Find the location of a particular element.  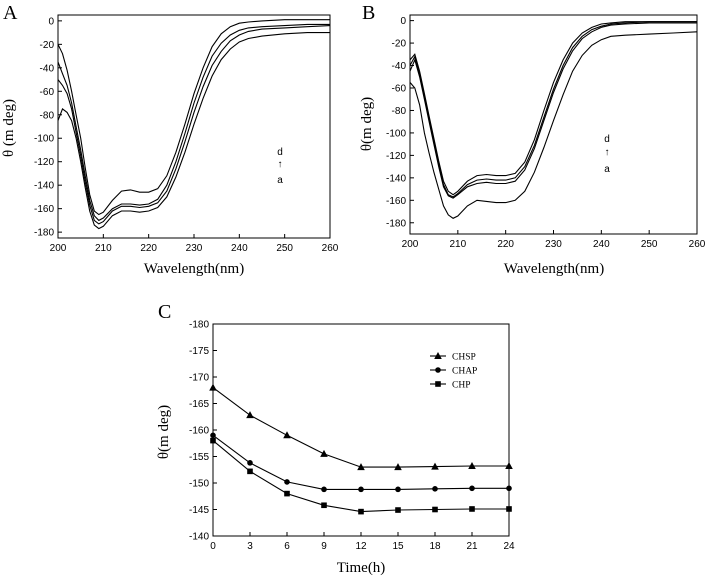

panel-a-y-axis-label: θ (m deg) is located at coordinates (9, 128).